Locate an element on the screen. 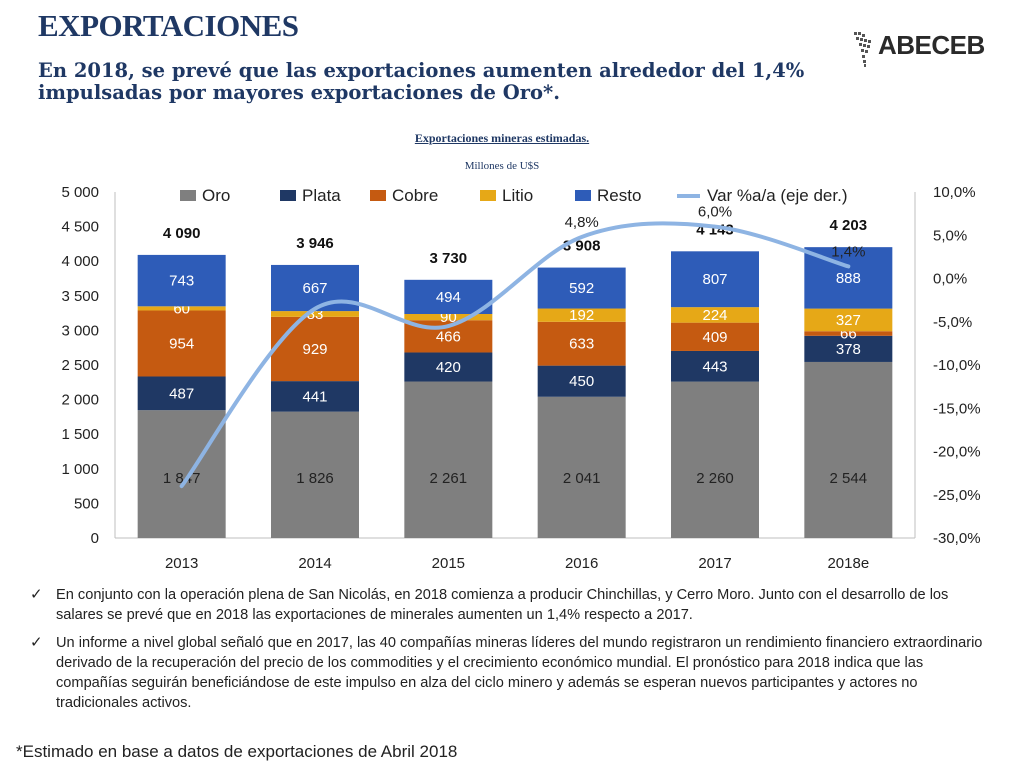 Image resolution: width=1024 pixels, height=768 pixels. x-tick-label: 2017 is located at coordinates (714, 563).